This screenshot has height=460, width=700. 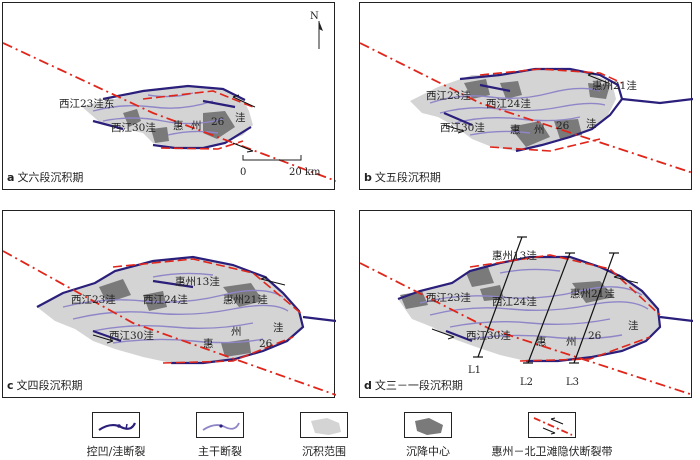 I want to click on panel-caption: b 文五段沉积期, so click(x=402, y=177).